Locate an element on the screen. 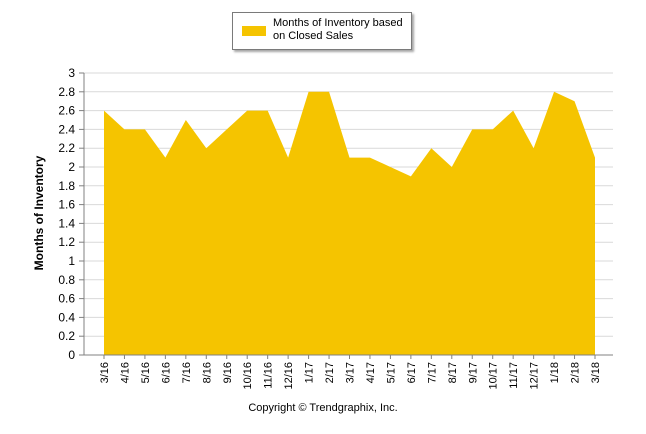 Image resolution: width=646 pixels, height=434 pixels. y-tick-label: 3 is located at coordinates (71, 73).